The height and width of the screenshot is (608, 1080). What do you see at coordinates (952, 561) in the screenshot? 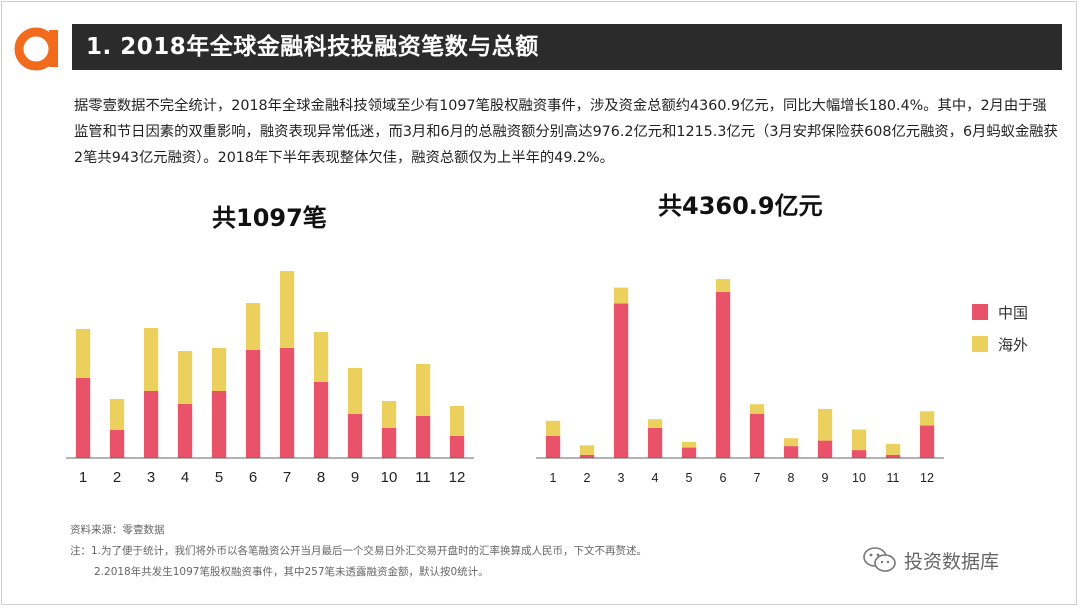
I see `watermark-text: 投资数据库` at bounding box center [952, 561].